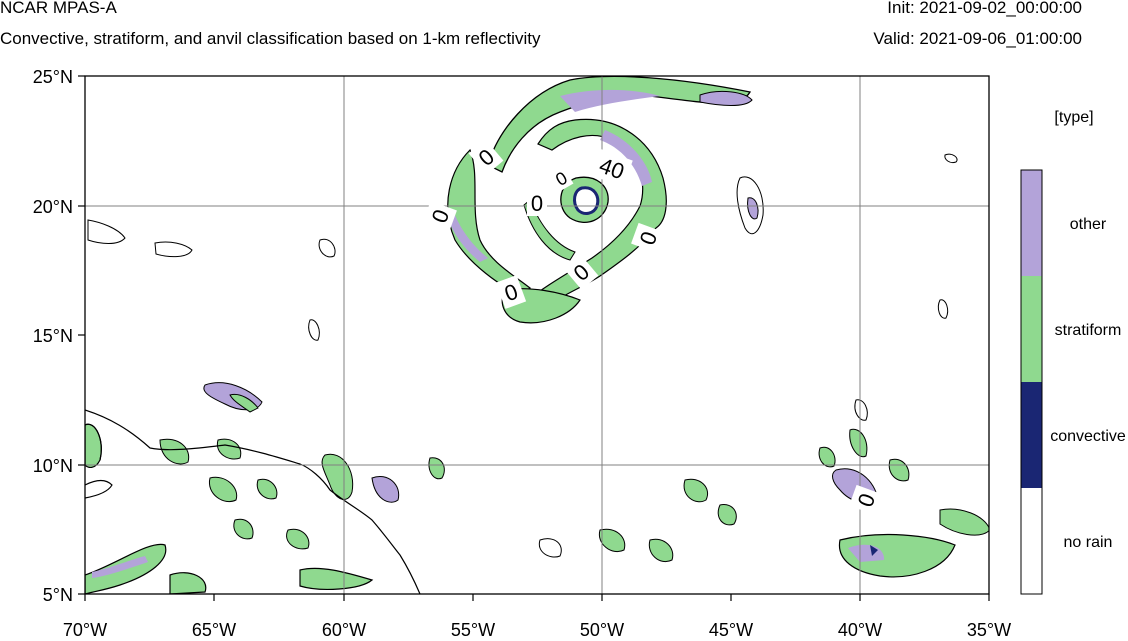 The height and width of the screenshot is (641, 1128). What do you see at coordinates (537, 630) in the screenshot?
I see `longitude-labels: 70°W 65°W 60°W 55°W 50°W 45°W 40°W 35°W` at bounding box center [537, 630].